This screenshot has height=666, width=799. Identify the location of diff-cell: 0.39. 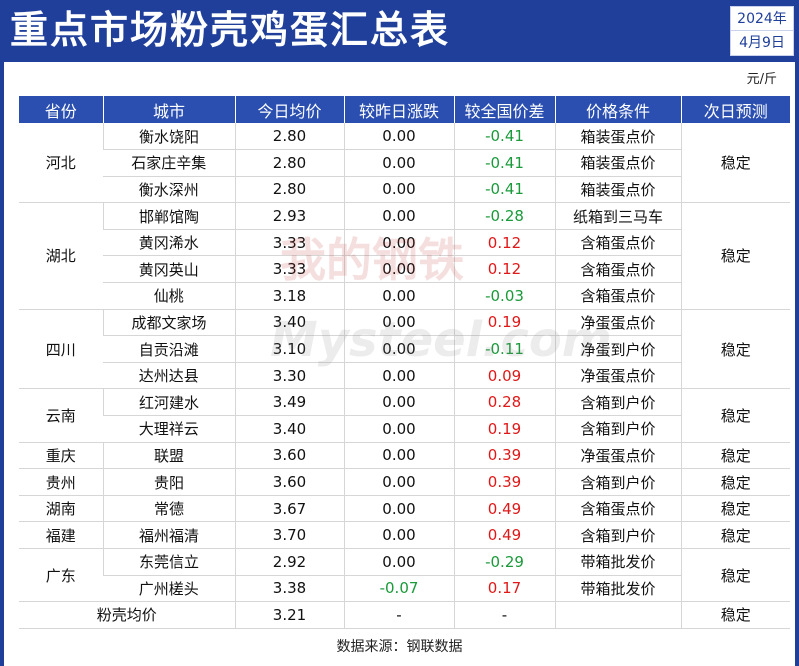
(504, 456).